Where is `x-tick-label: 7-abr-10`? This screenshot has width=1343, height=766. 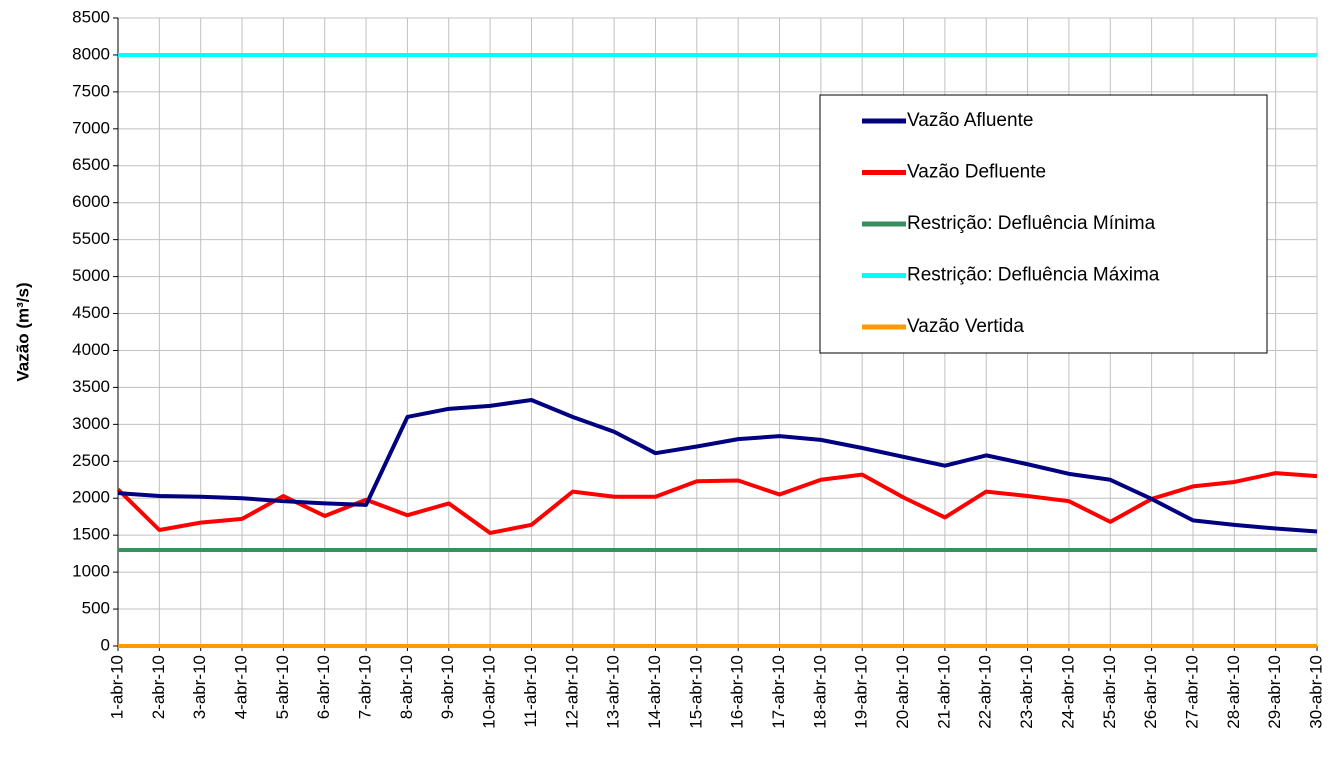
x-tick-label: 7-abr-10 is located at coordinates (365, 687).